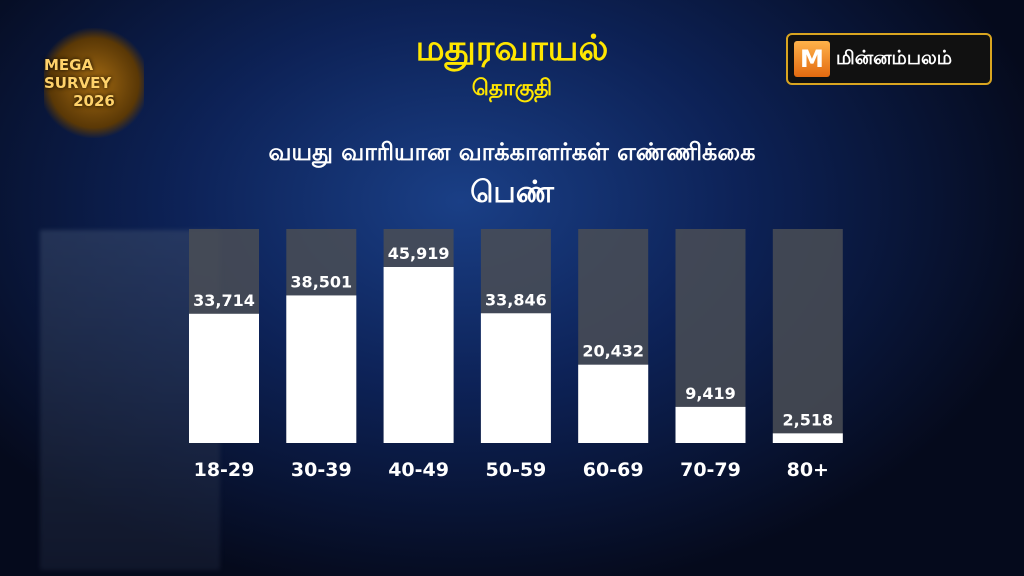 The height and width of the screenshot is (576, 1024). I want to click on gender-label: பெண், so click(512, 192).